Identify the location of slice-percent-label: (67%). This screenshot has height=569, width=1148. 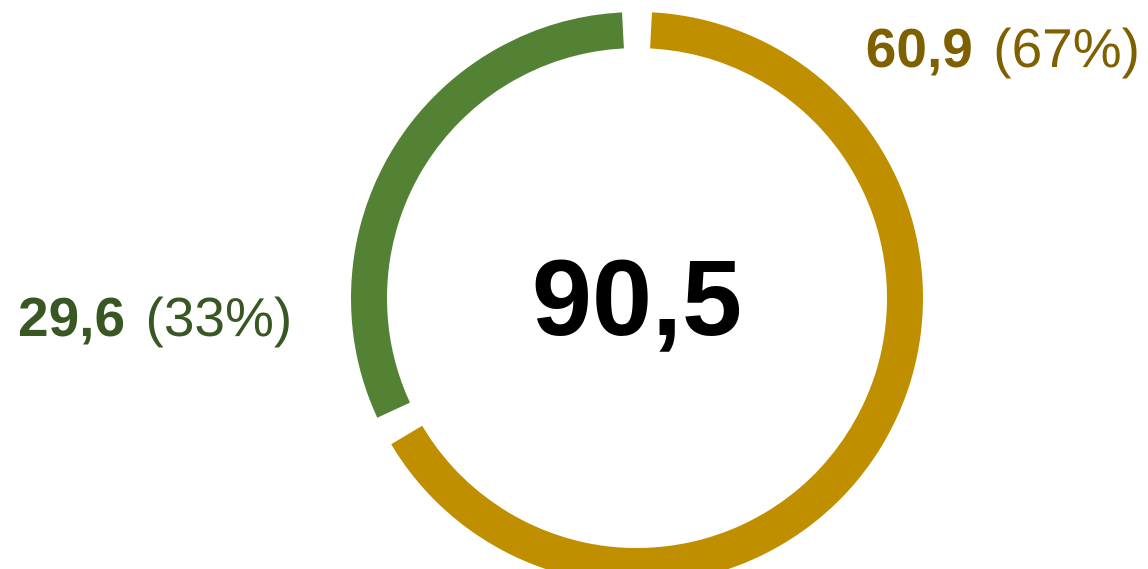
(1066, 48).